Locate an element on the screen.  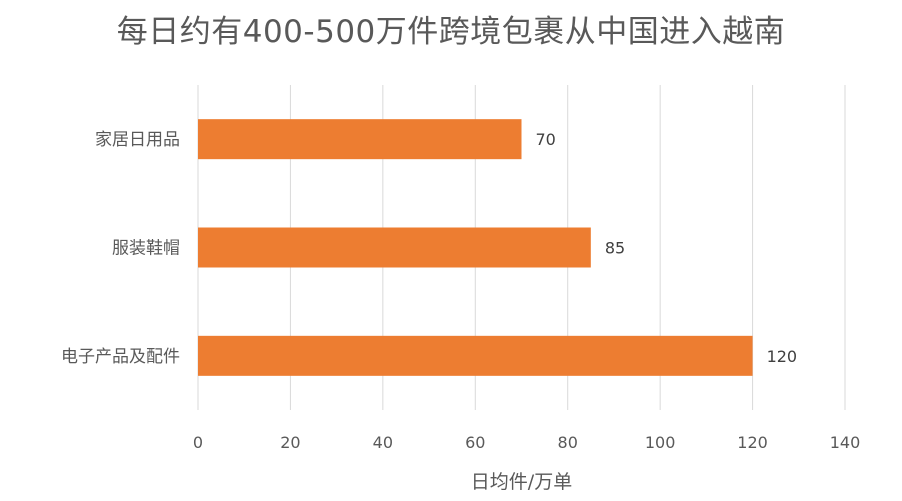
x-tick-labels: 0 20 40 60 80 100 120 140 is located at coordinates (526, 442).